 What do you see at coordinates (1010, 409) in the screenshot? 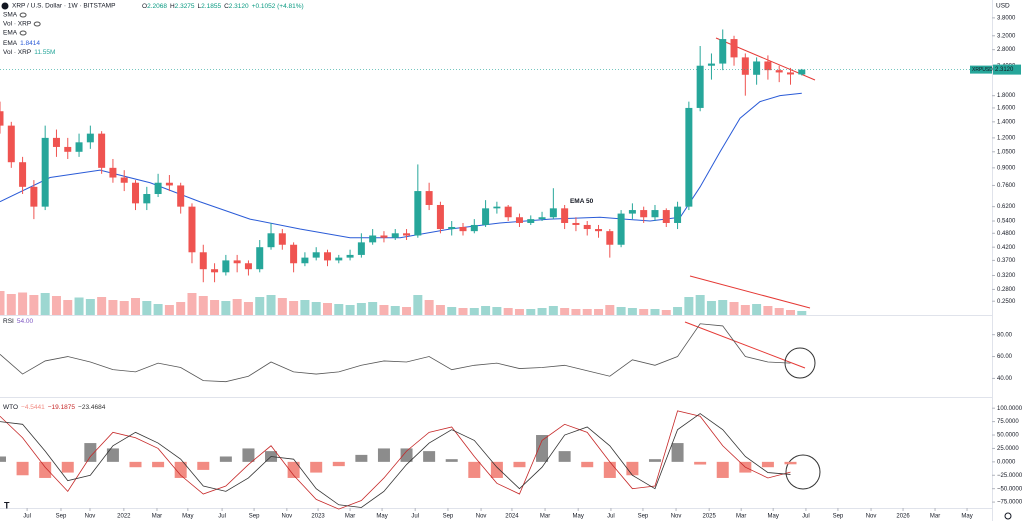
I see `y-tick-label: 100.0000` at bounding box center [1010, 409].